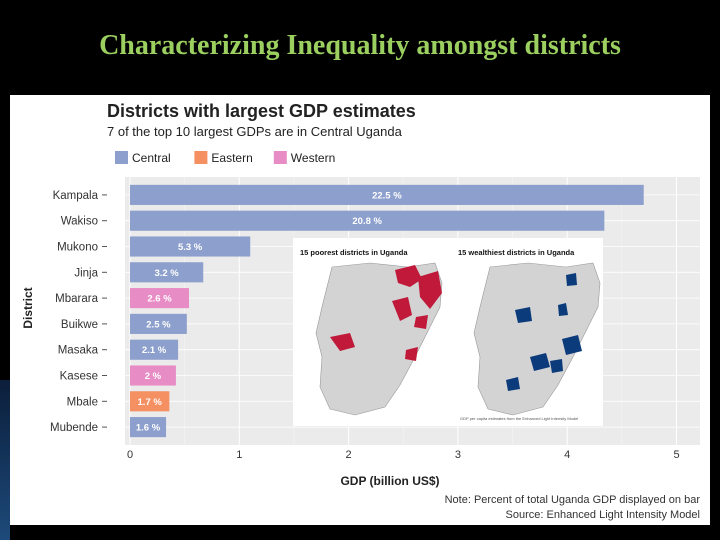  I want to click on x-tick-label: 4, so click(567, 455).